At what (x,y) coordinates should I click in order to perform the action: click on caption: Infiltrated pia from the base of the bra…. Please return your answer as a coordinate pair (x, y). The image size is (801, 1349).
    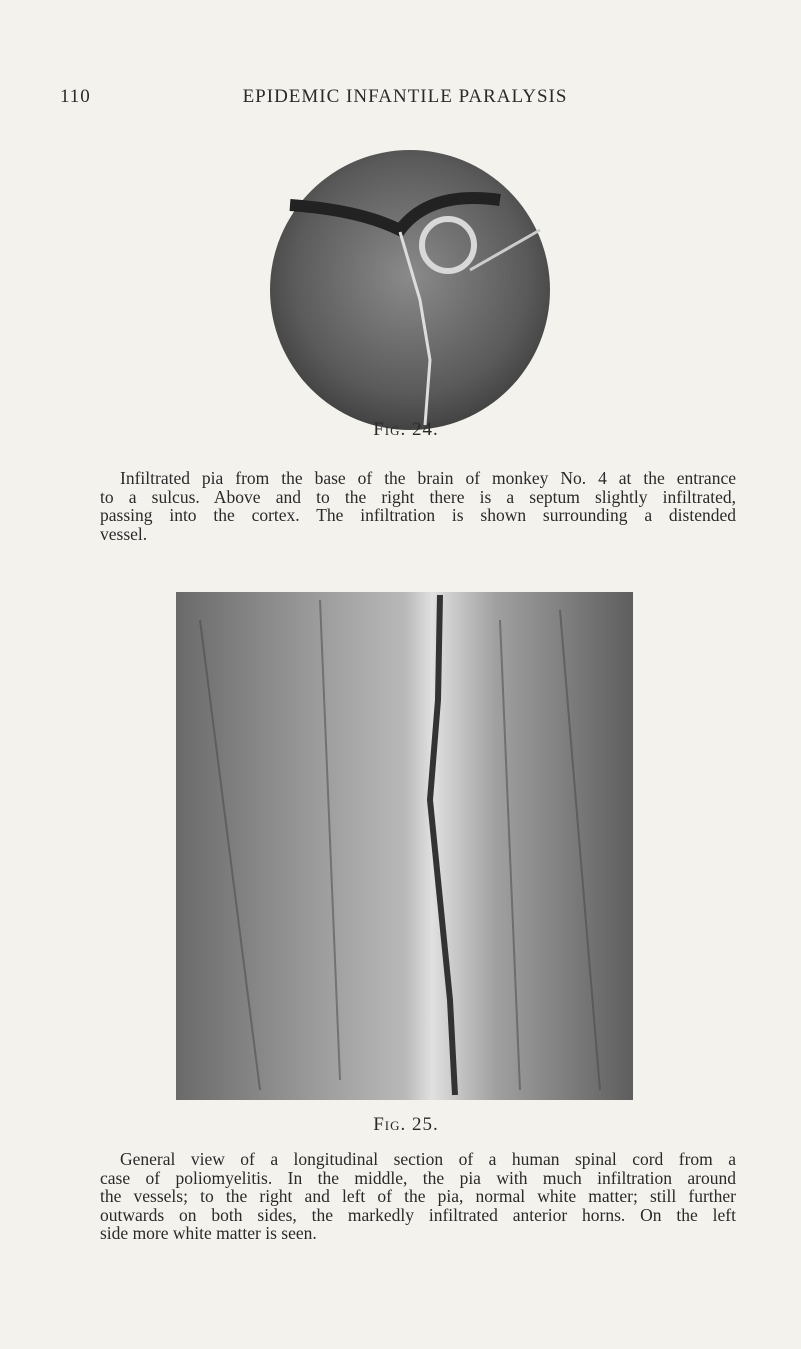
    Looking at the image, I should click on (418, 506).